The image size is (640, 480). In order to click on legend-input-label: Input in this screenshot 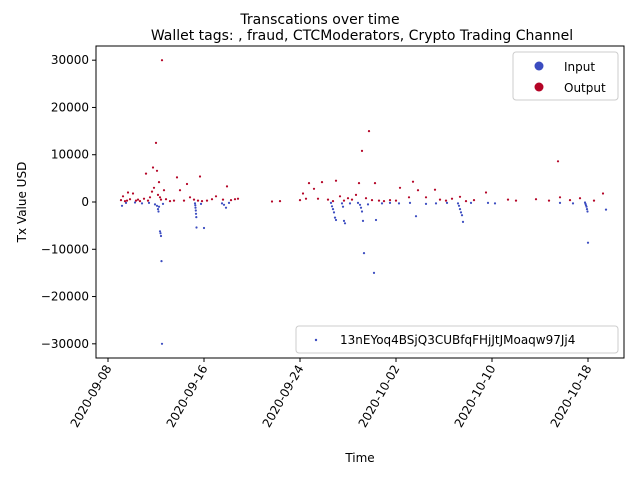, I will do `click(579, 67)`.